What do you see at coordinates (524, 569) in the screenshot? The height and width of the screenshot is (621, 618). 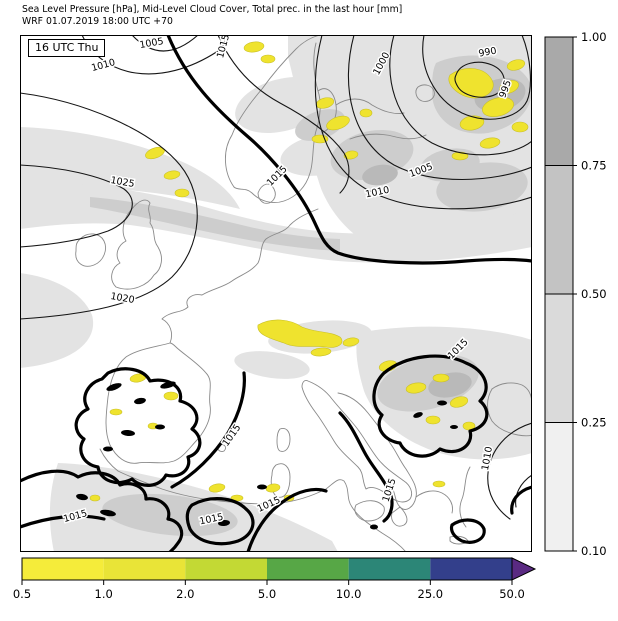 I see `precip-cbar-overflow-arrow` at bounding box center [524, 569].